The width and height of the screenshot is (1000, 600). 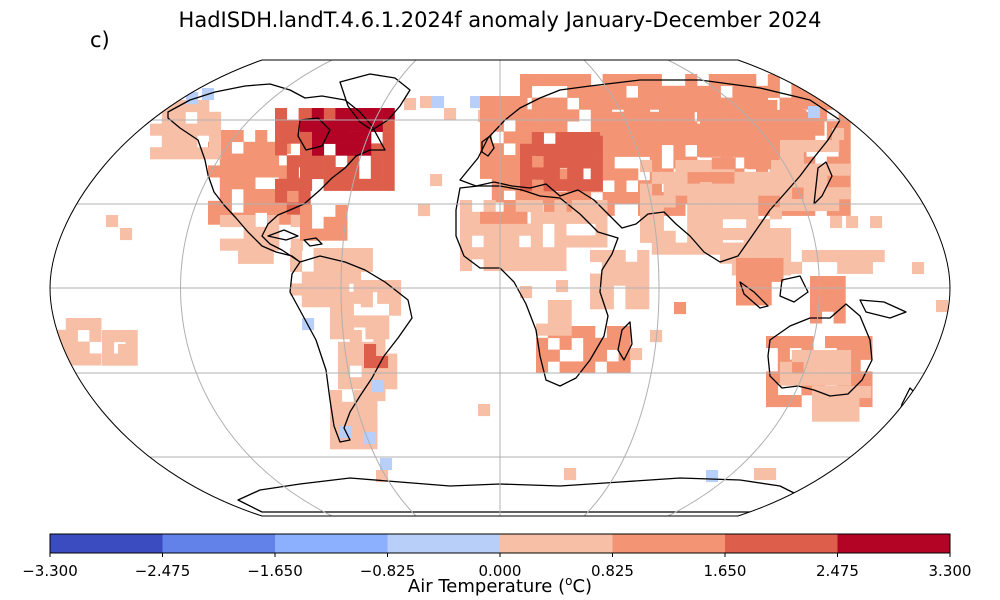 I want to click on colorbar-label-unit-sup: o, so click(x=569, y=581).